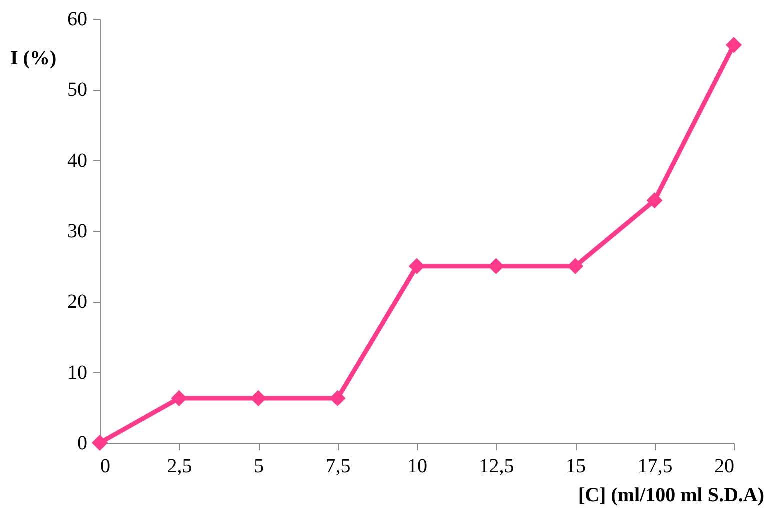  What do you see at coordinates (259, 467) in the screenshot?
I see `x-tick-label: 5` at bounding box center [259, 467].